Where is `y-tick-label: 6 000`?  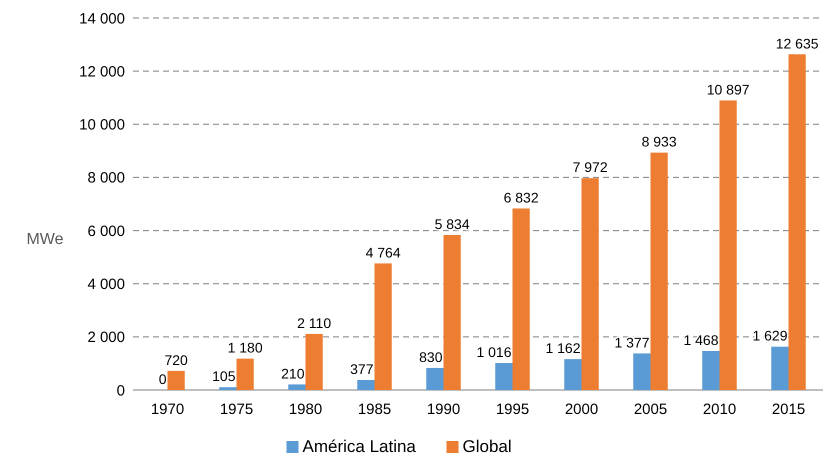 y-tick-label: 6 000 is located at coordinates (106, 231).